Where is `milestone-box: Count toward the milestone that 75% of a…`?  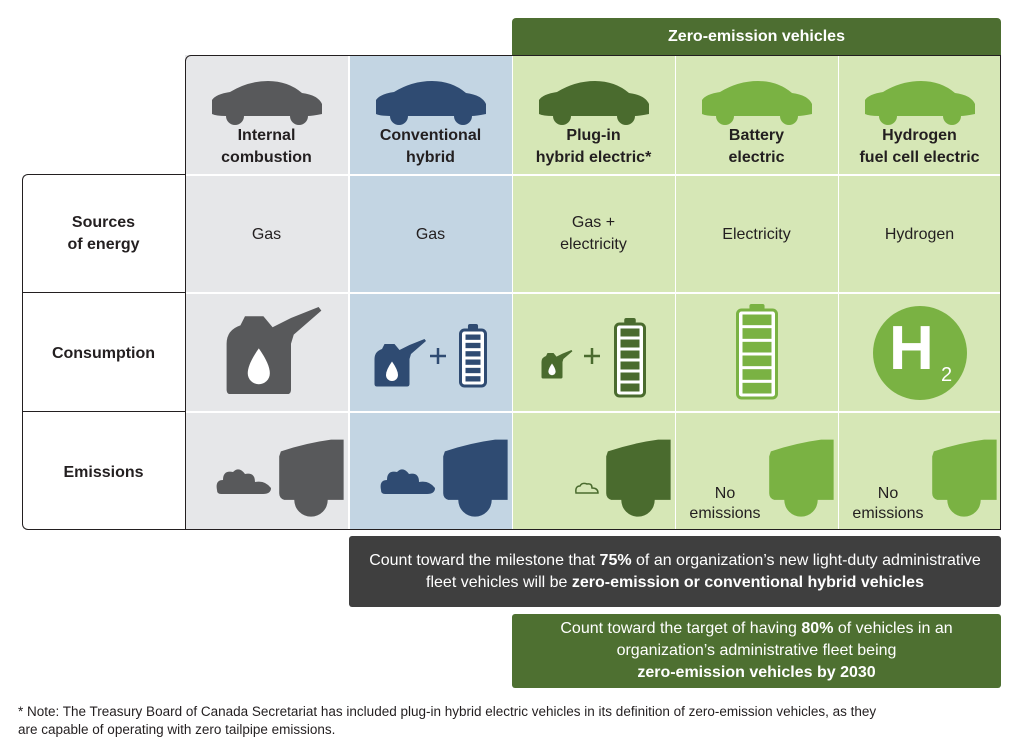 milestone-box: Count toward the milestone that 75% of a… is located at coordinates (675, 571).